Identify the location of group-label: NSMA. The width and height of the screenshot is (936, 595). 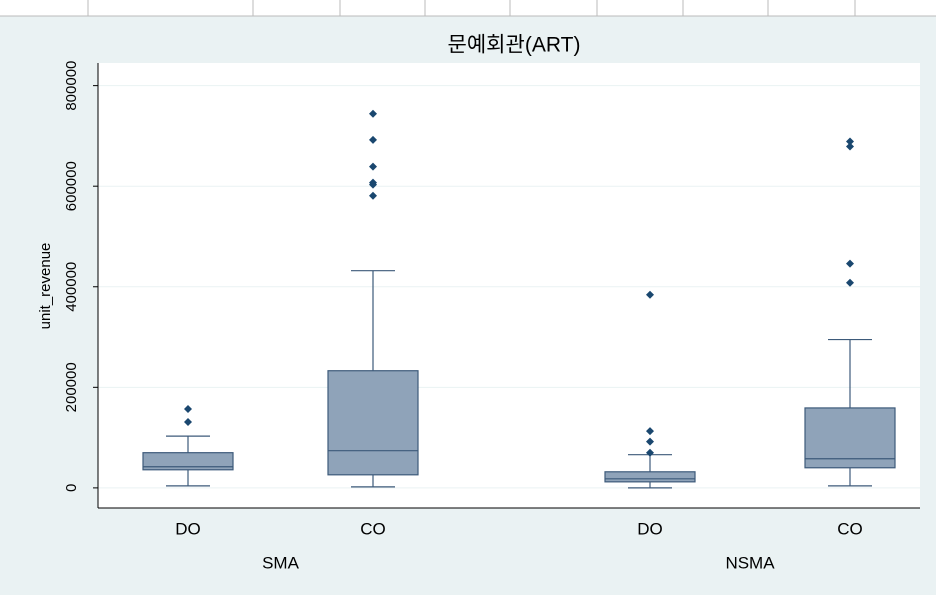
(750, 562).